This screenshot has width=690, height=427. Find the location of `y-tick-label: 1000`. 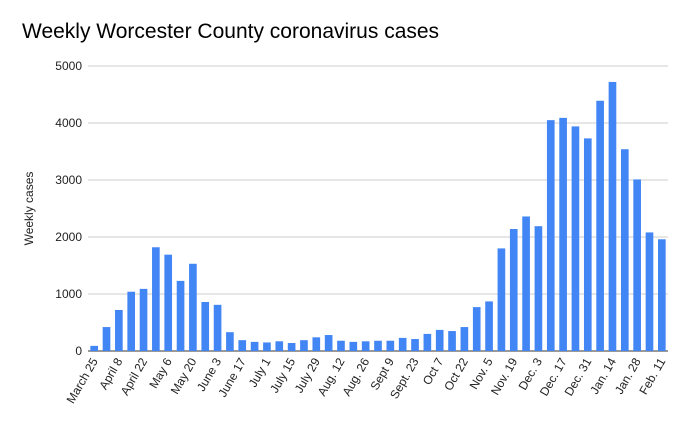

y-tick-label: 1000 is located at coordinates (68, 294).